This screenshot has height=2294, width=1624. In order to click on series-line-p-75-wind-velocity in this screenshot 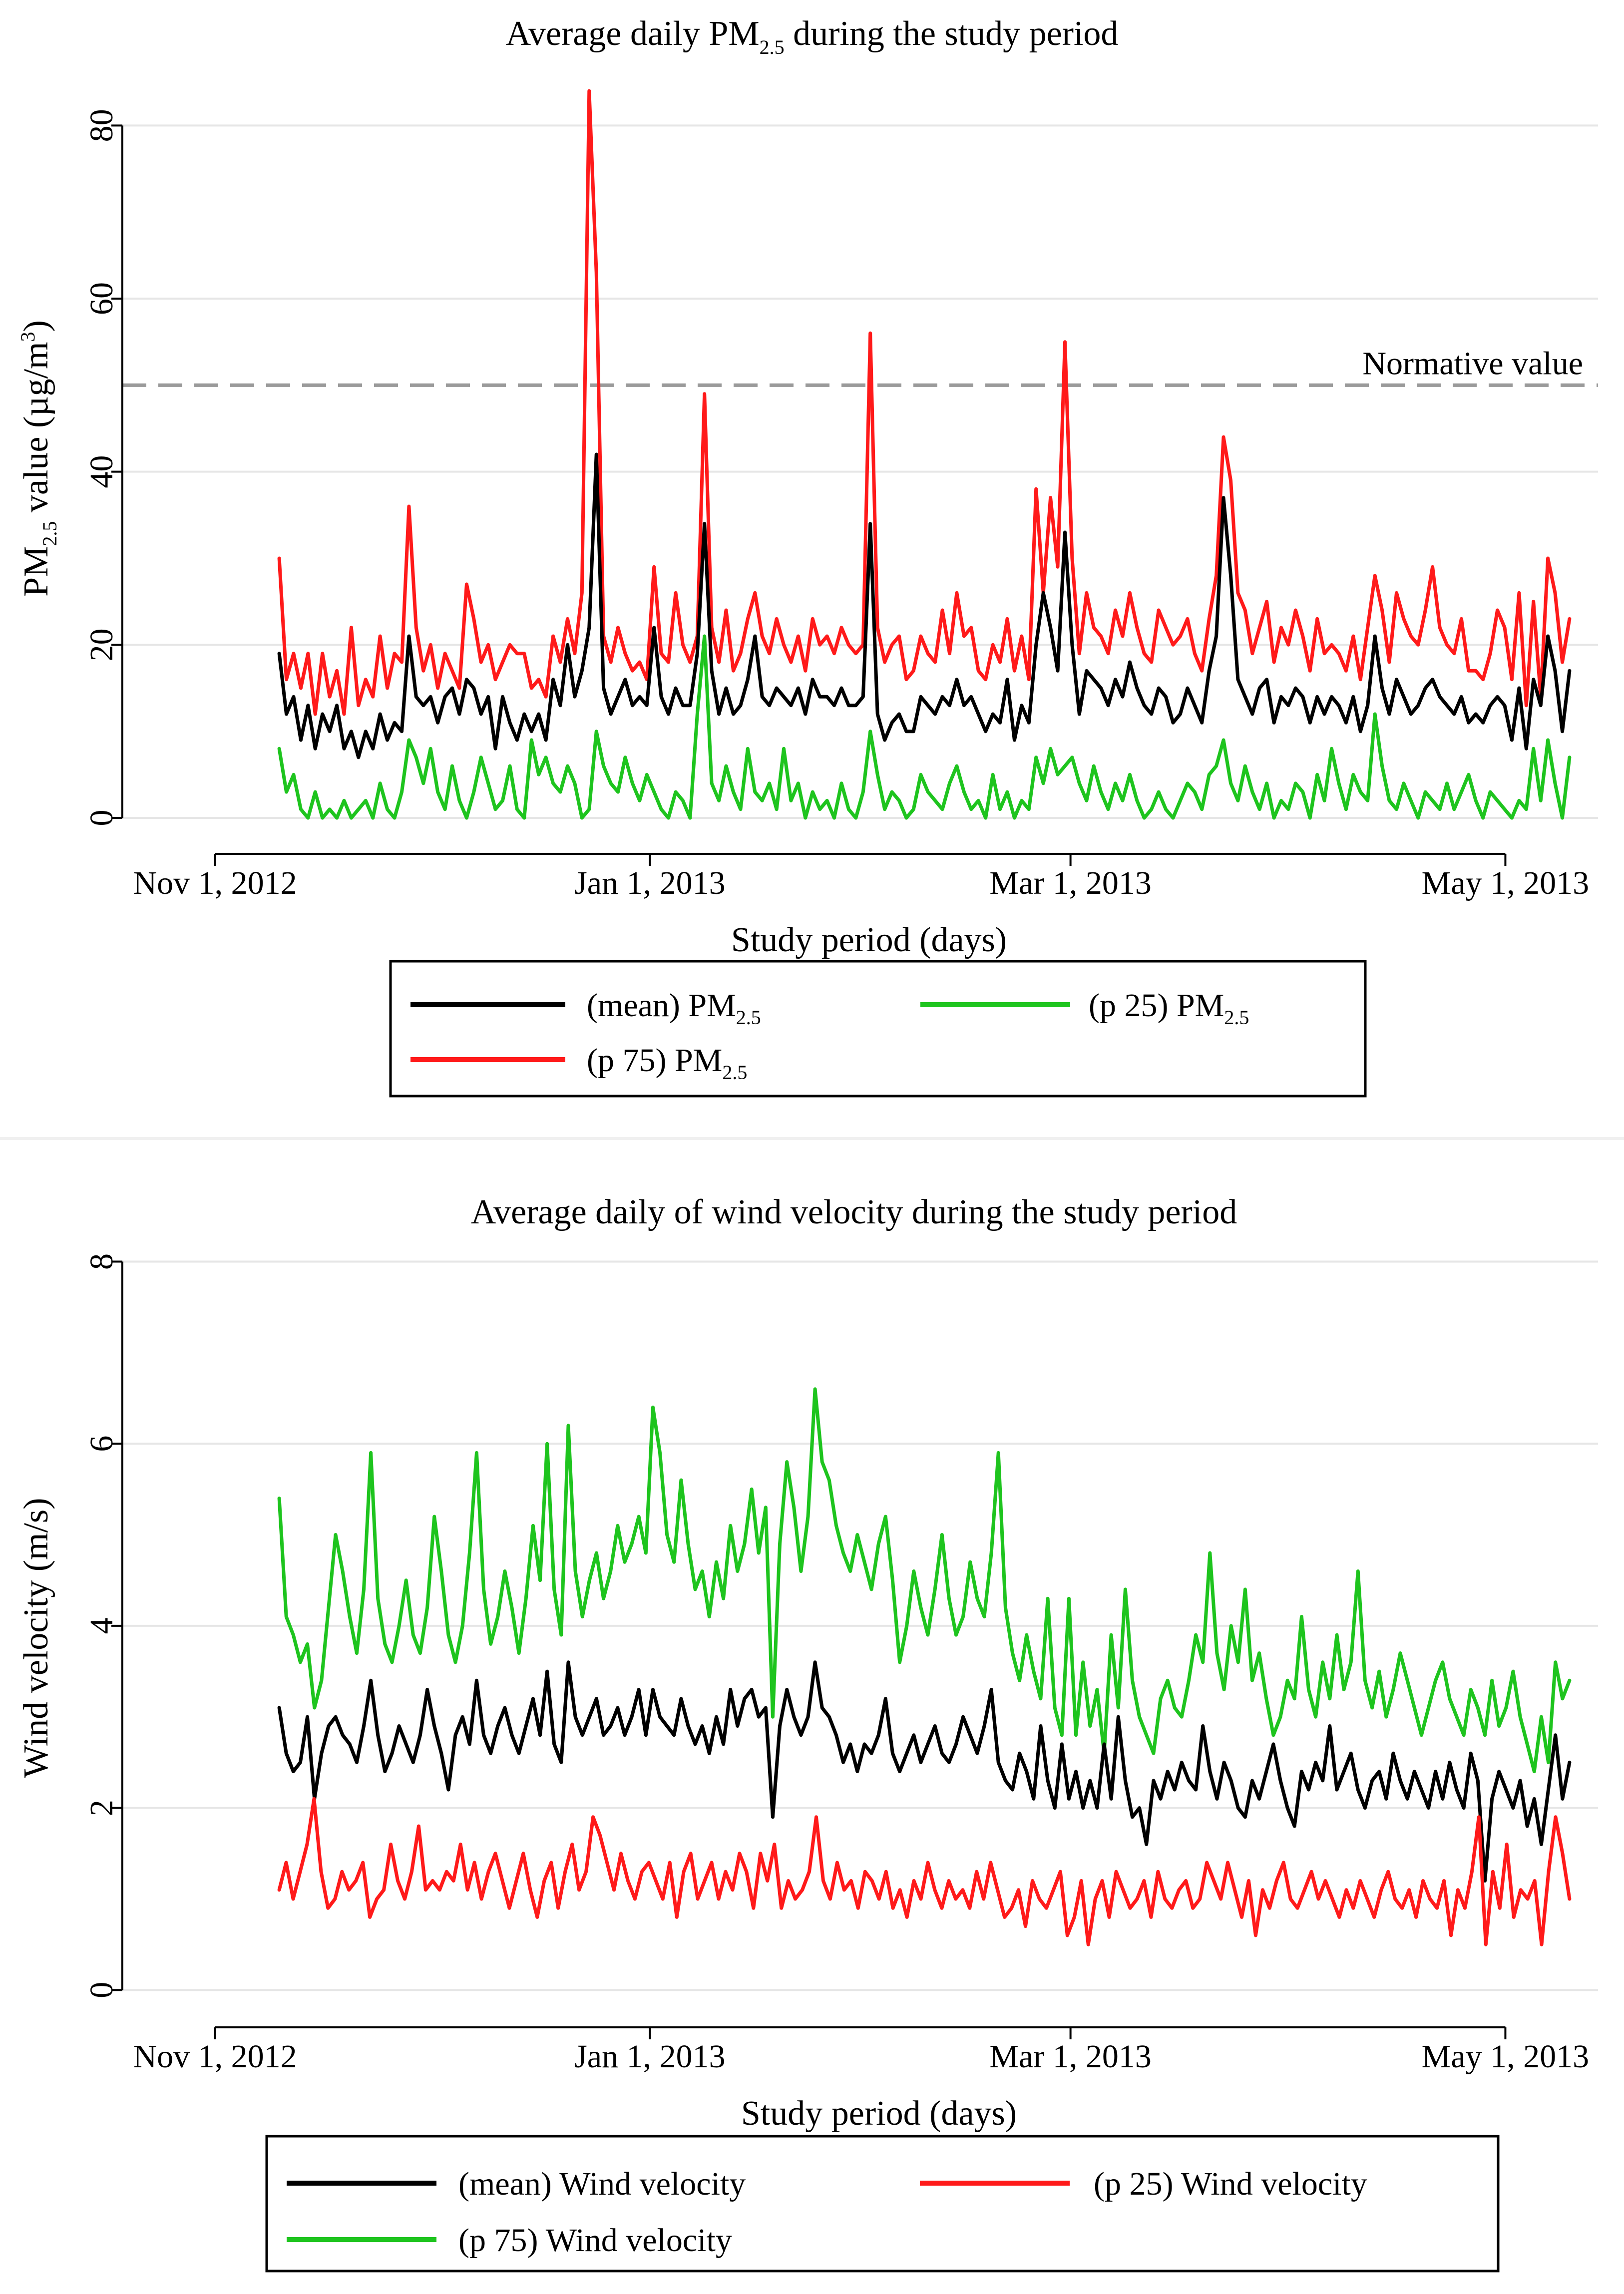, I will do `click(924, 1580)`.